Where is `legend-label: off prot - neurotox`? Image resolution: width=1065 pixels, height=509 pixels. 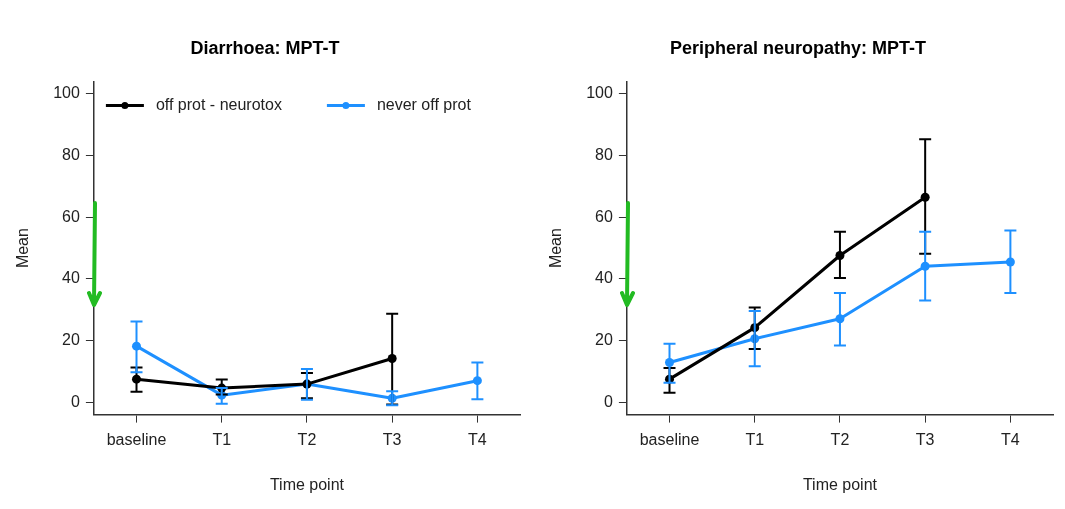
legend-label: off prot - neurotox is located at coordinates (218, 105).